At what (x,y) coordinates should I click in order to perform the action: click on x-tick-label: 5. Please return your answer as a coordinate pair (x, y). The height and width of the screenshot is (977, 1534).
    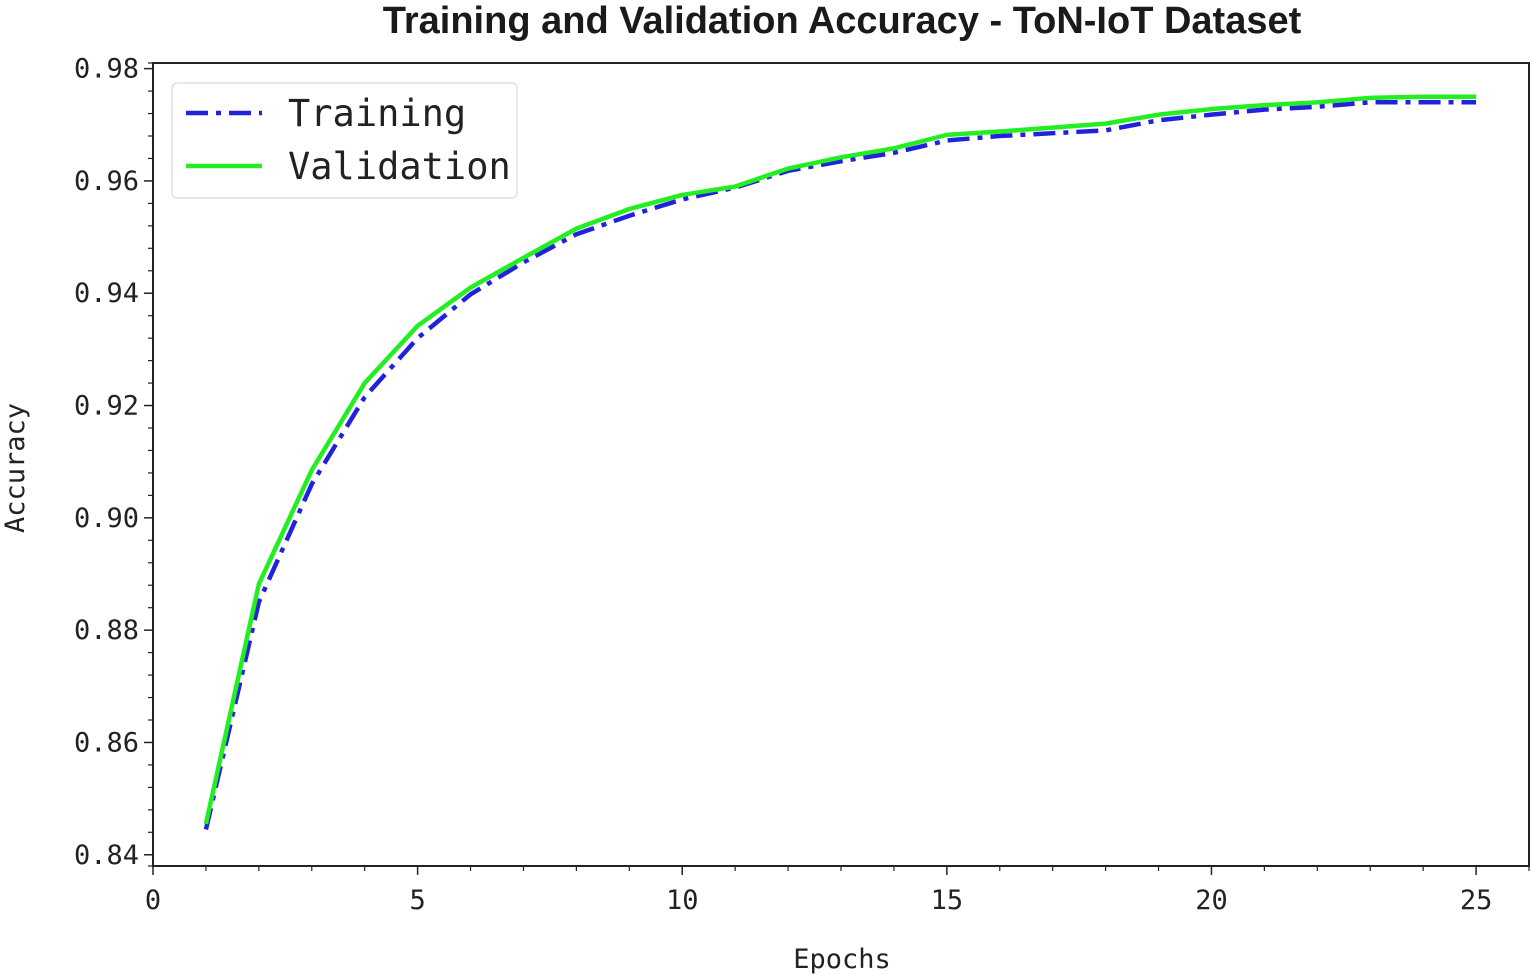
    Looking at the image, I should click on (417, 900).